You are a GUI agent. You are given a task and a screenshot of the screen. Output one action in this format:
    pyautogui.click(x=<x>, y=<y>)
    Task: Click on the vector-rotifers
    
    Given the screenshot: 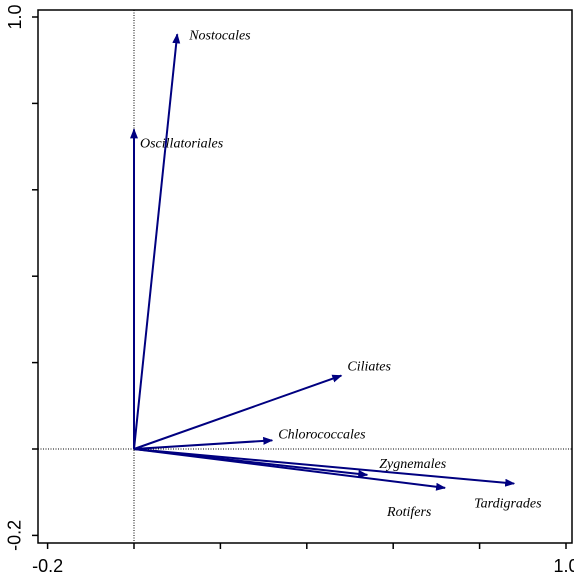 What is the action you would take?
    pyautogui.click(x=290, y=469)
    